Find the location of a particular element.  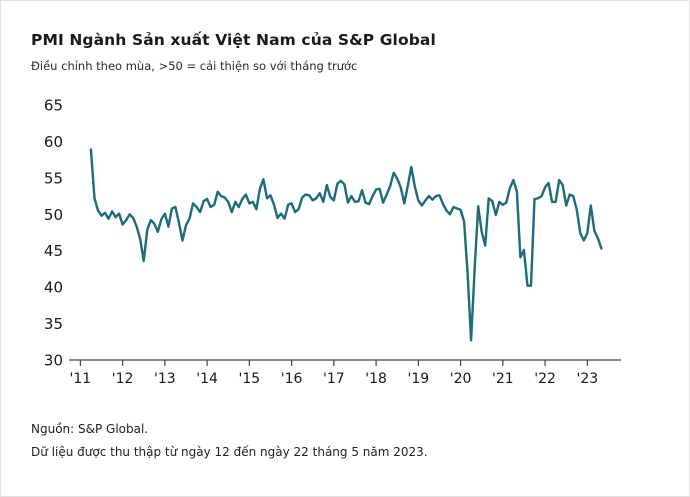

x-axis-label: '22 is located at coordinates (545, 379).